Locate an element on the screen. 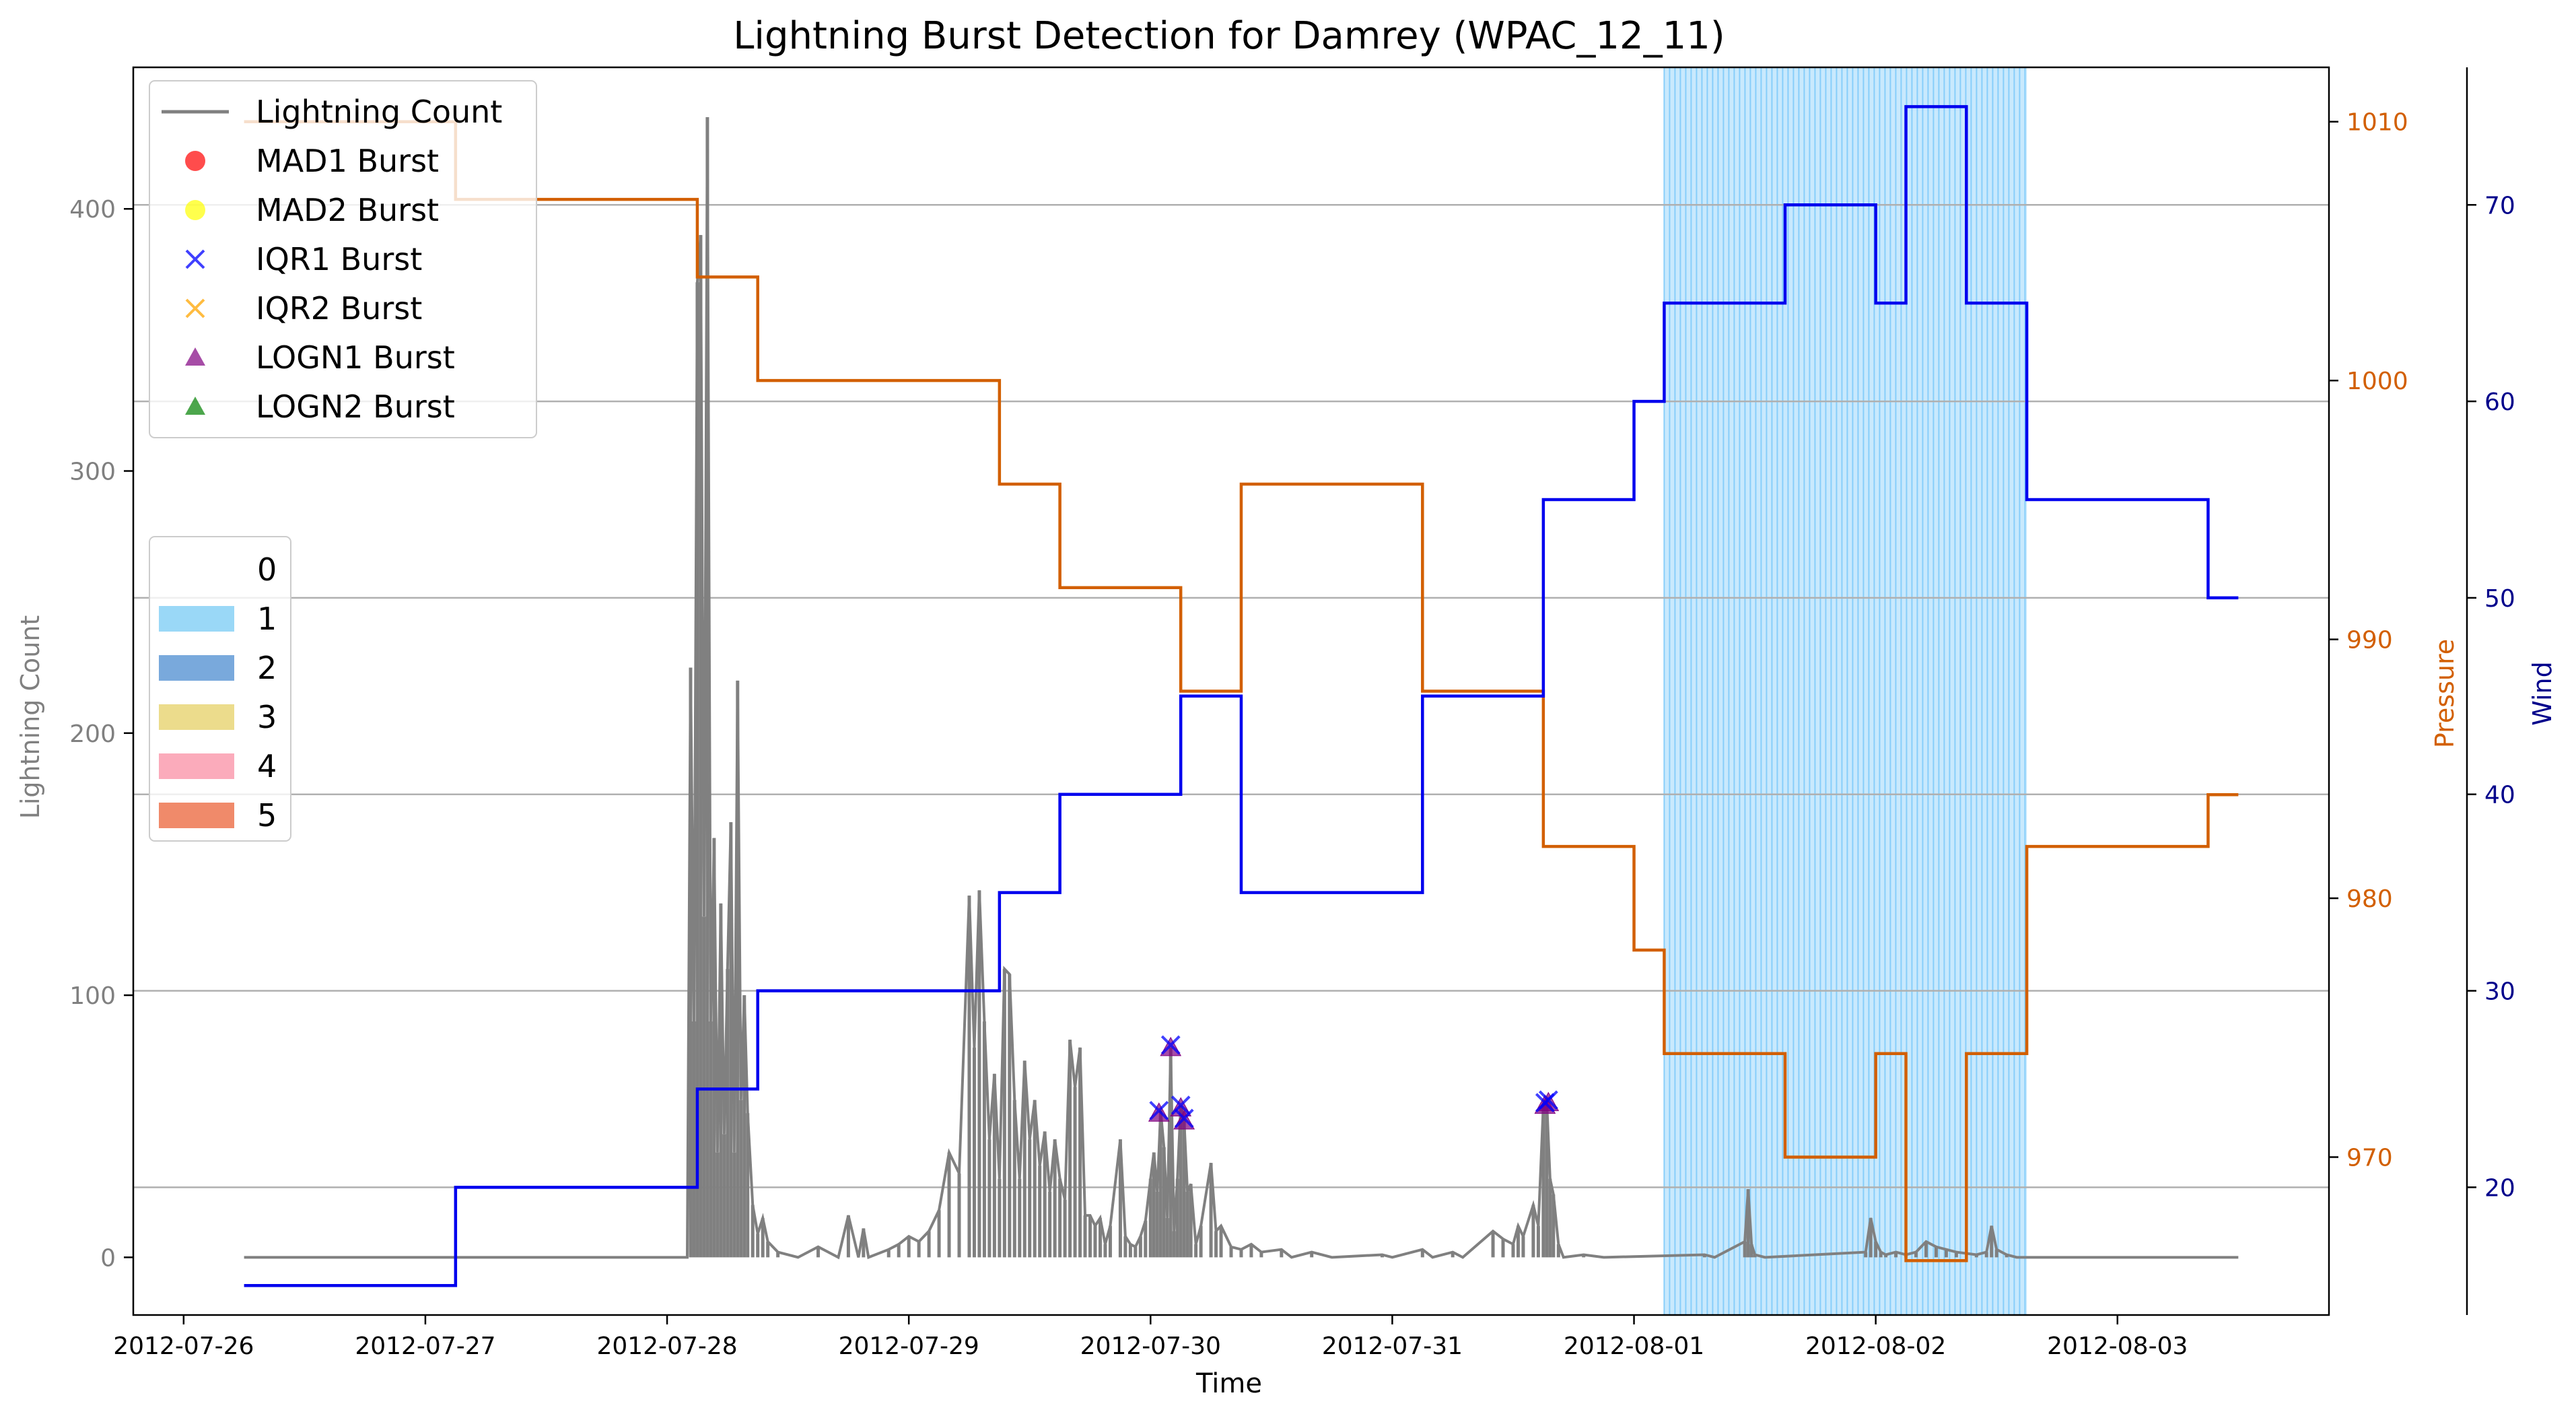 This screenshot has height=1416, width=2576. x-tick-label: 2012-07-26 is located at coordinates (183, 1346).